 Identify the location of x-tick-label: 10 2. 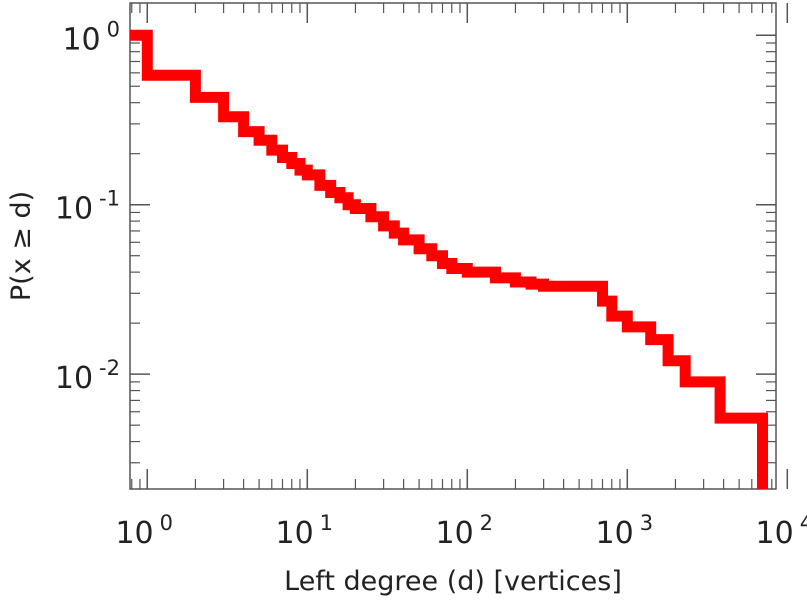
(464, 531).